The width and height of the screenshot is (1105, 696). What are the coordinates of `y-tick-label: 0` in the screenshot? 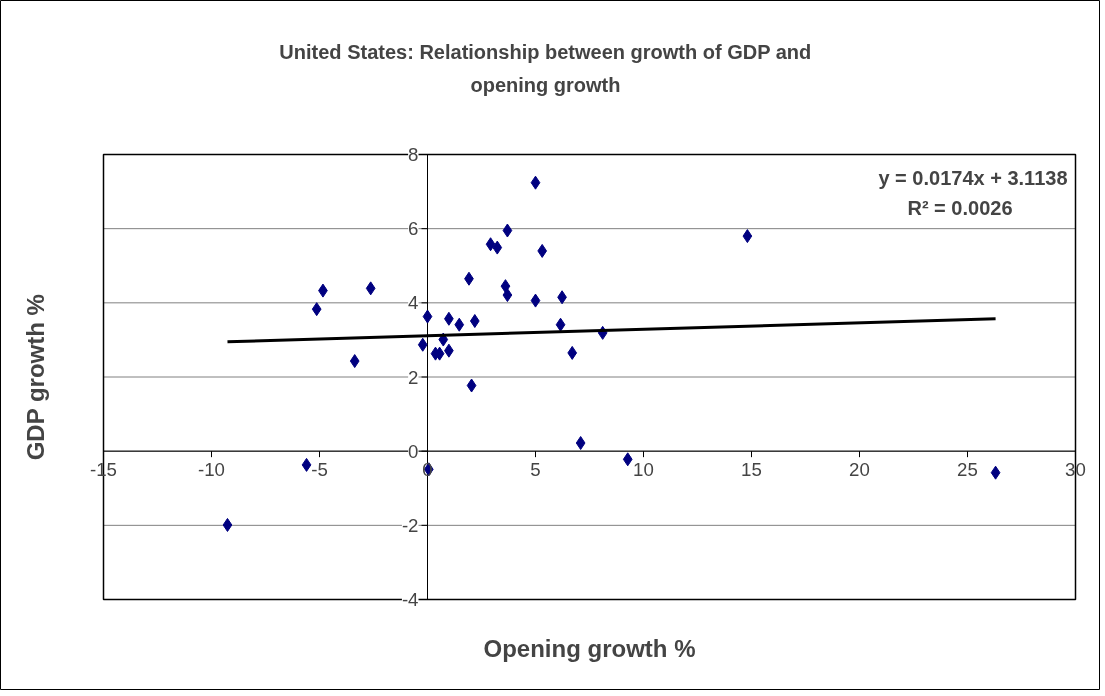 It's located at (413, 451).